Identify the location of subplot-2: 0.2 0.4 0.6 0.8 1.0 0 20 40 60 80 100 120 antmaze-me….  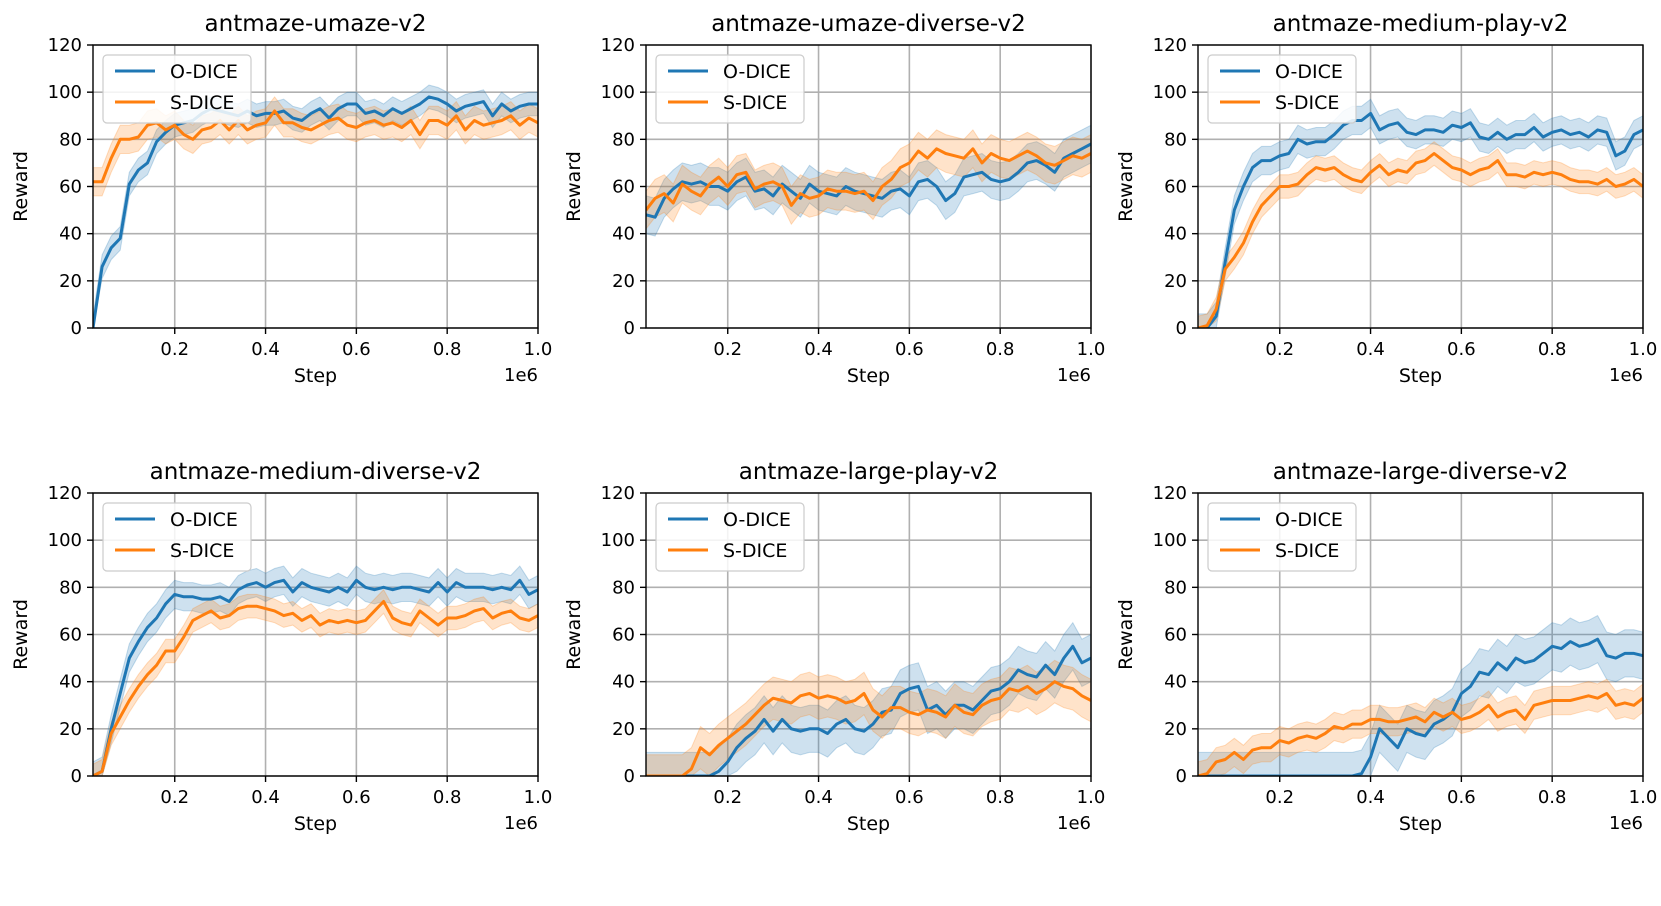
(1386, 199).